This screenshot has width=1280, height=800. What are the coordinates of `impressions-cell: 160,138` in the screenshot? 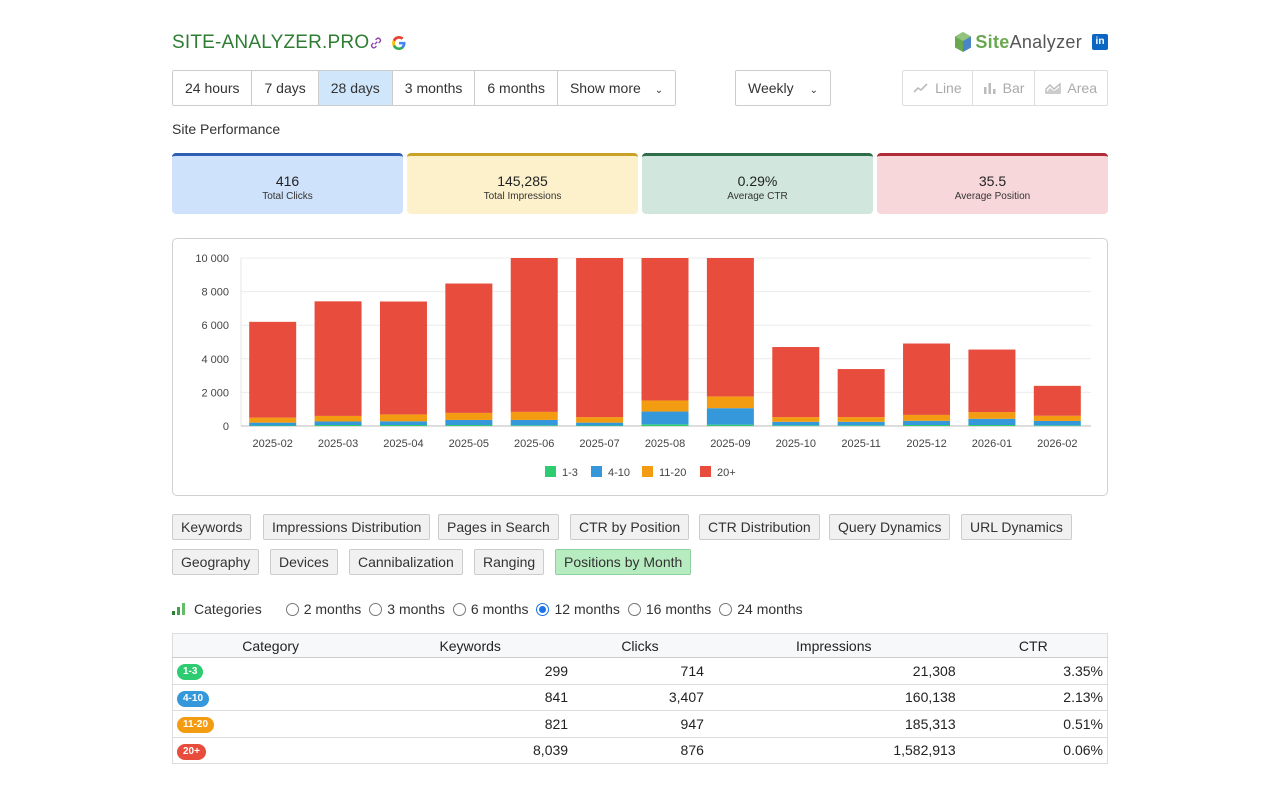 It's located at (833, 697).